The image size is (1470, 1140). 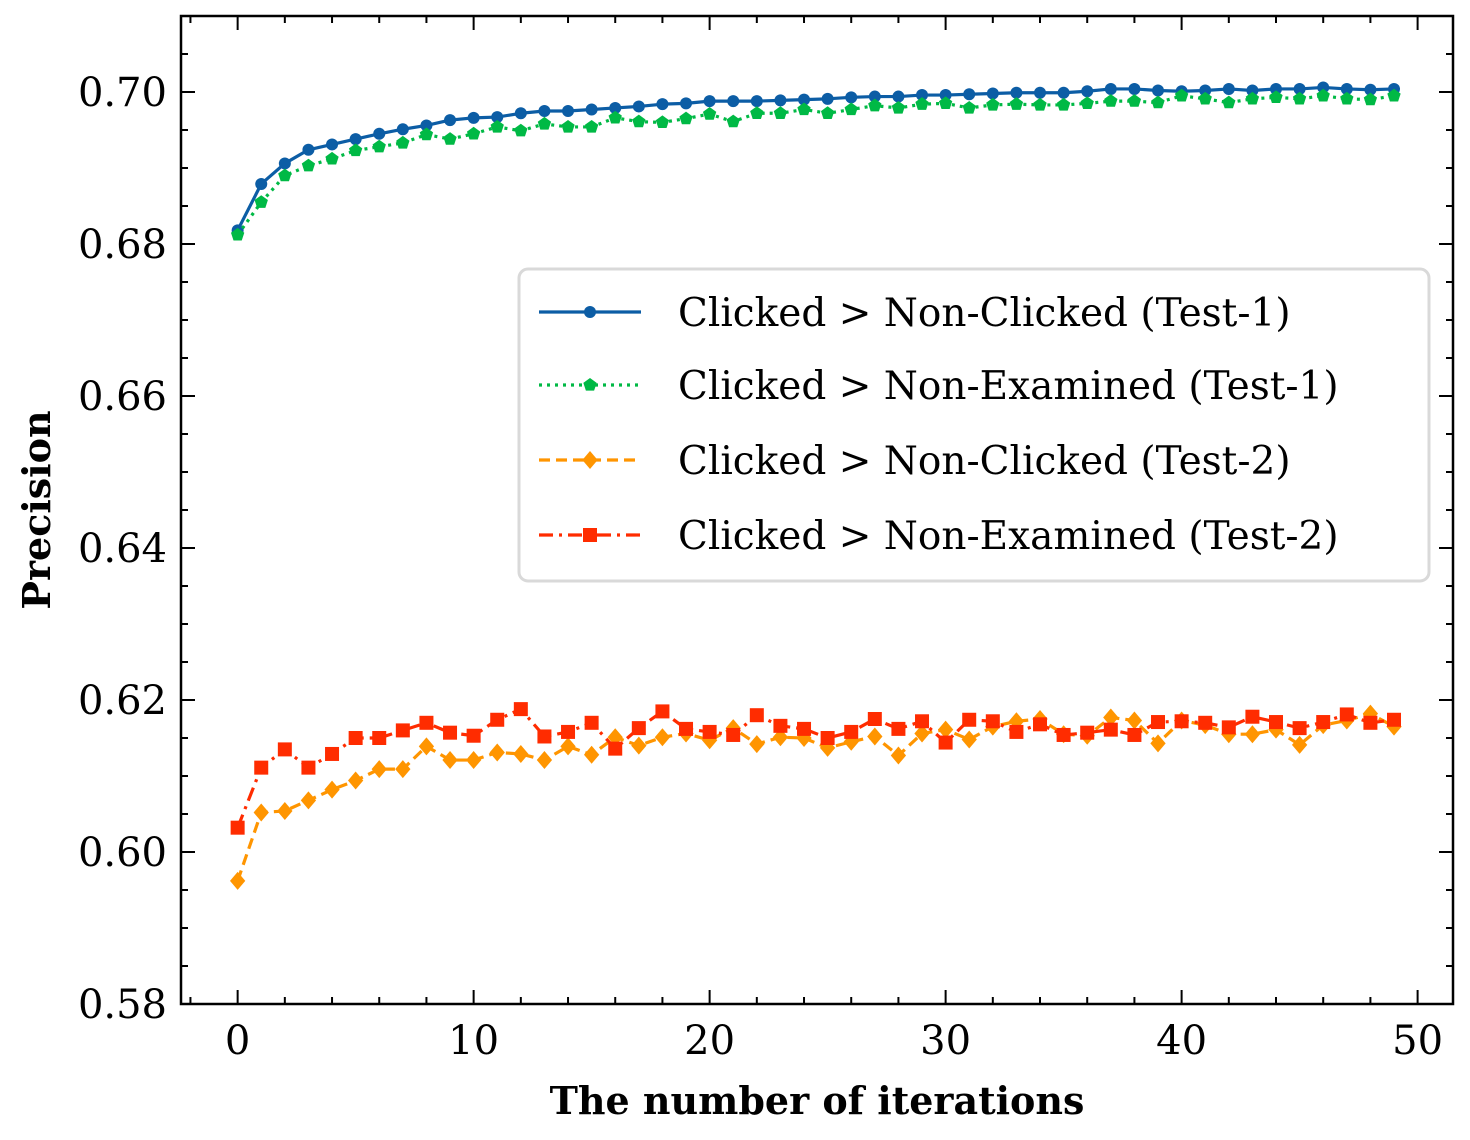 I want to click on x-tick-label: 20, so click(x=709, y=1041).